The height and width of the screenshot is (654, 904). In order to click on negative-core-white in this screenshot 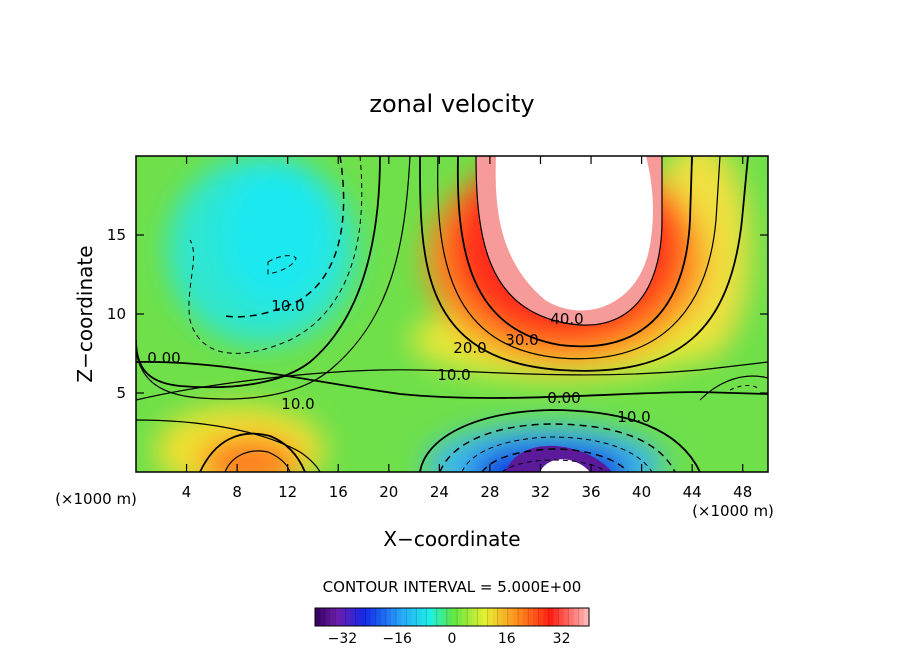, I will do `click(565, 465)`.